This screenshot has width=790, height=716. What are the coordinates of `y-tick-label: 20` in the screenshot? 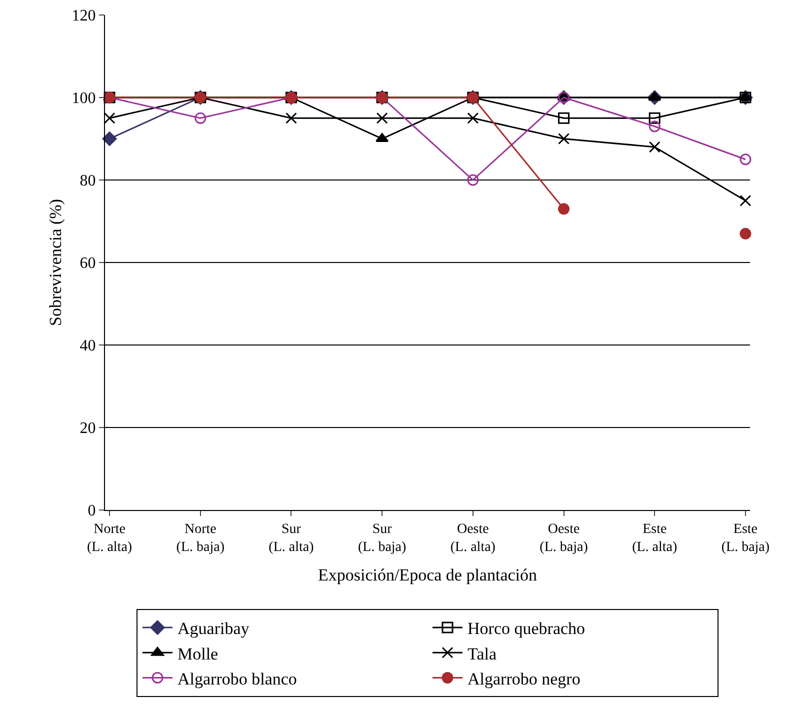 It's located at (88, 429).